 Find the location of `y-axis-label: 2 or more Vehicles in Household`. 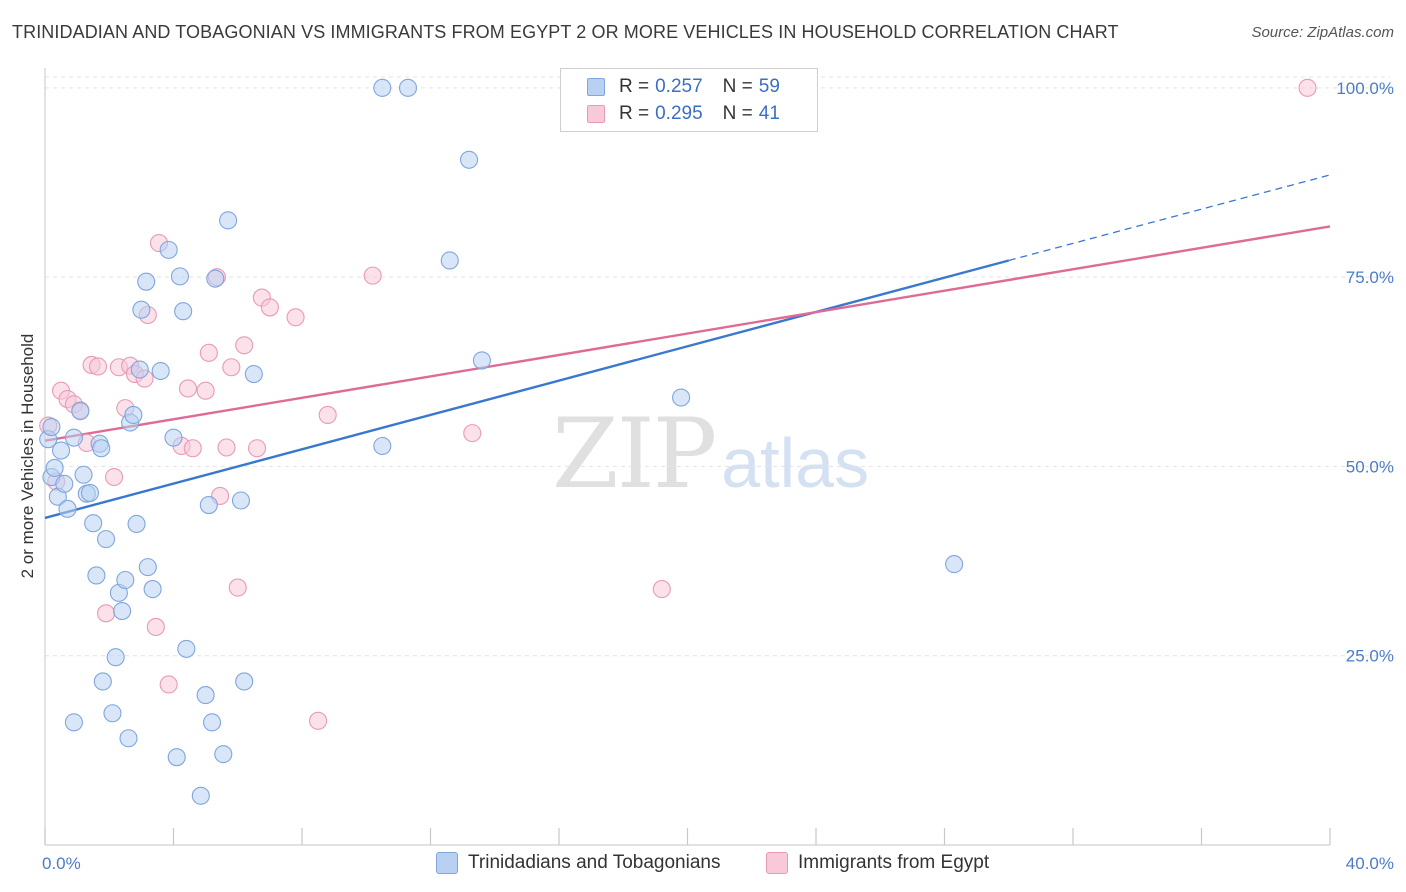

y-axis-label: 2 or more Vehicles in Household is located at coordinates (27, 456).